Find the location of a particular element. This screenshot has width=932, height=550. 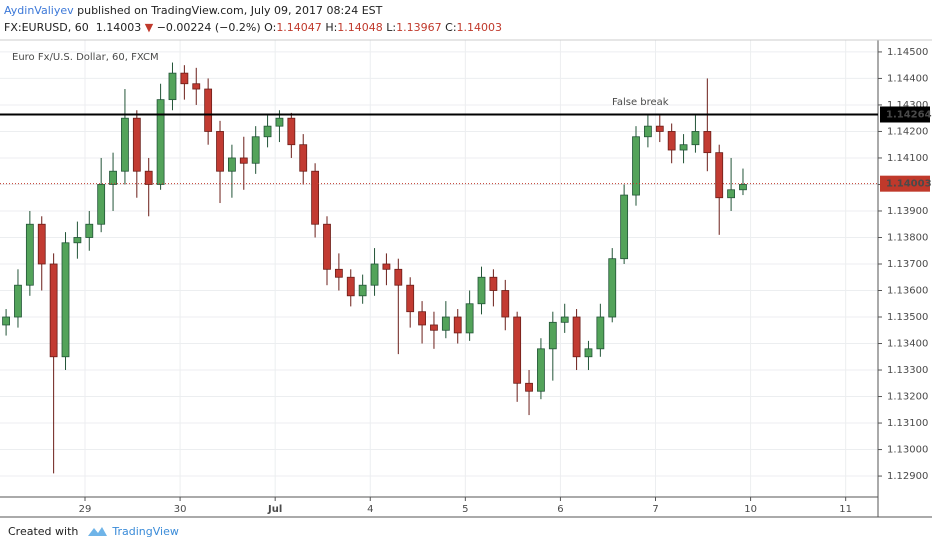

x-tick-label: 29 is located at coordinates (85, 509).